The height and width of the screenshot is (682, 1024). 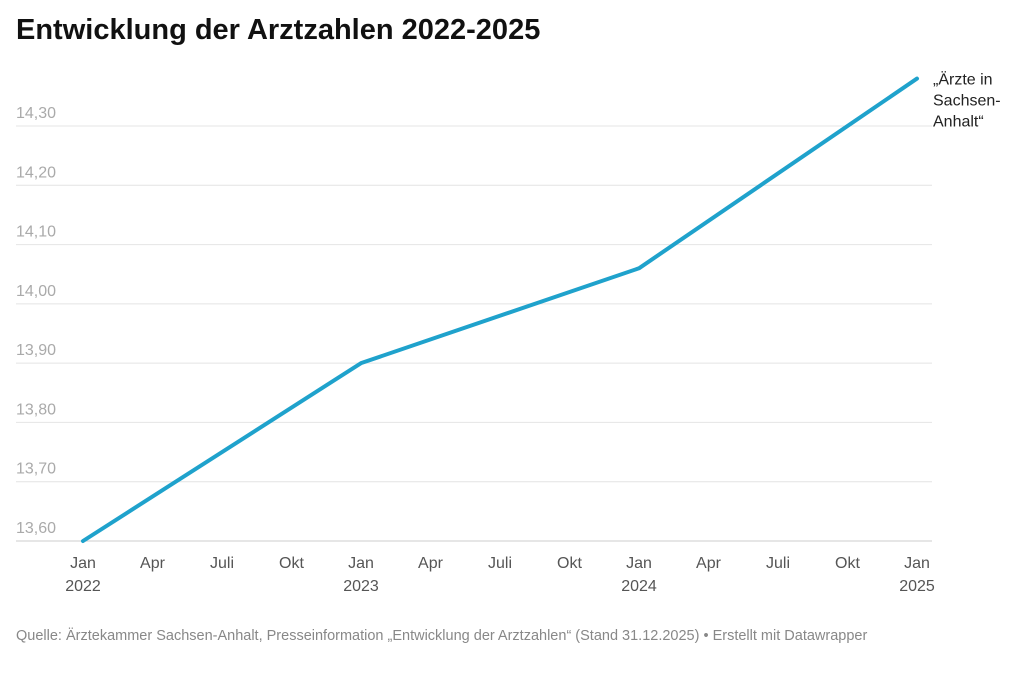 I want to click on y-tick-label: 13,80, so click(x=36, y=409).